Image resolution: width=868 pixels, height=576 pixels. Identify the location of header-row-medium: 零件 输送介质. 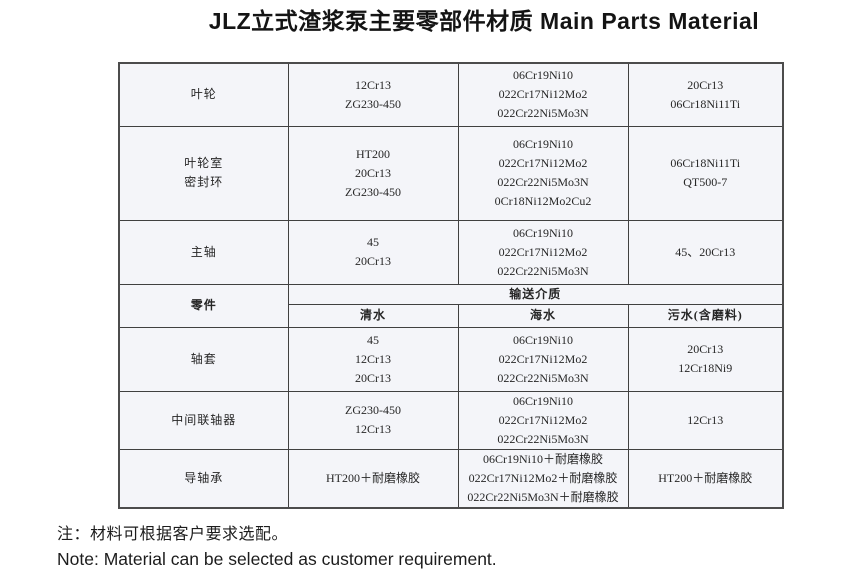
(451, 305).